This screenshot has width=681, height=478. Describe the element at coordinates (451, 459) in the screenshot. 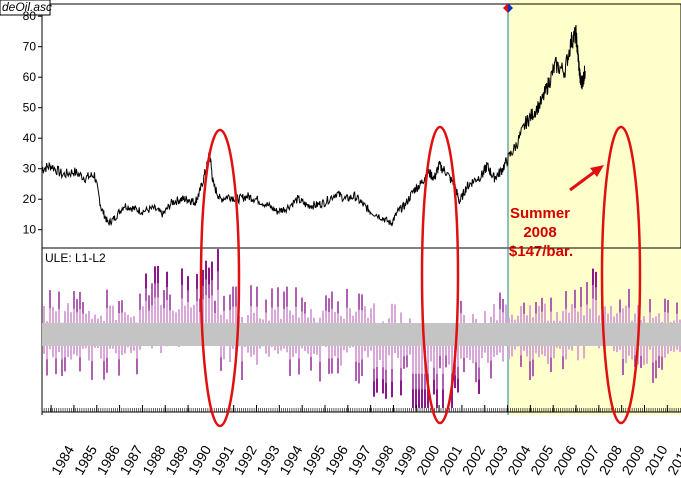

I see `x-tick-label: 2001` at that location.